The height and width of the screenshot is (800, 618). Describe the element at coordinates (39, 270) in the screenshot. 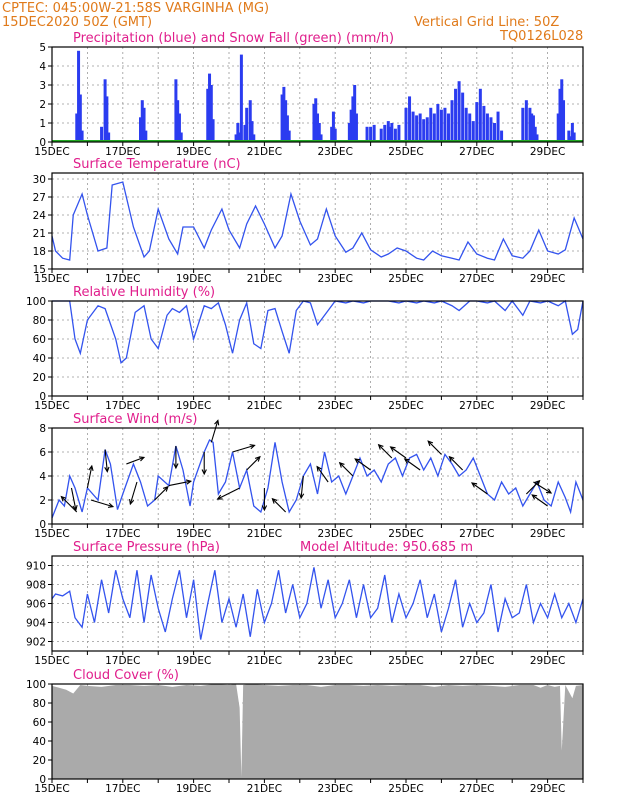

I see `y-tick-label: 15` at that location.